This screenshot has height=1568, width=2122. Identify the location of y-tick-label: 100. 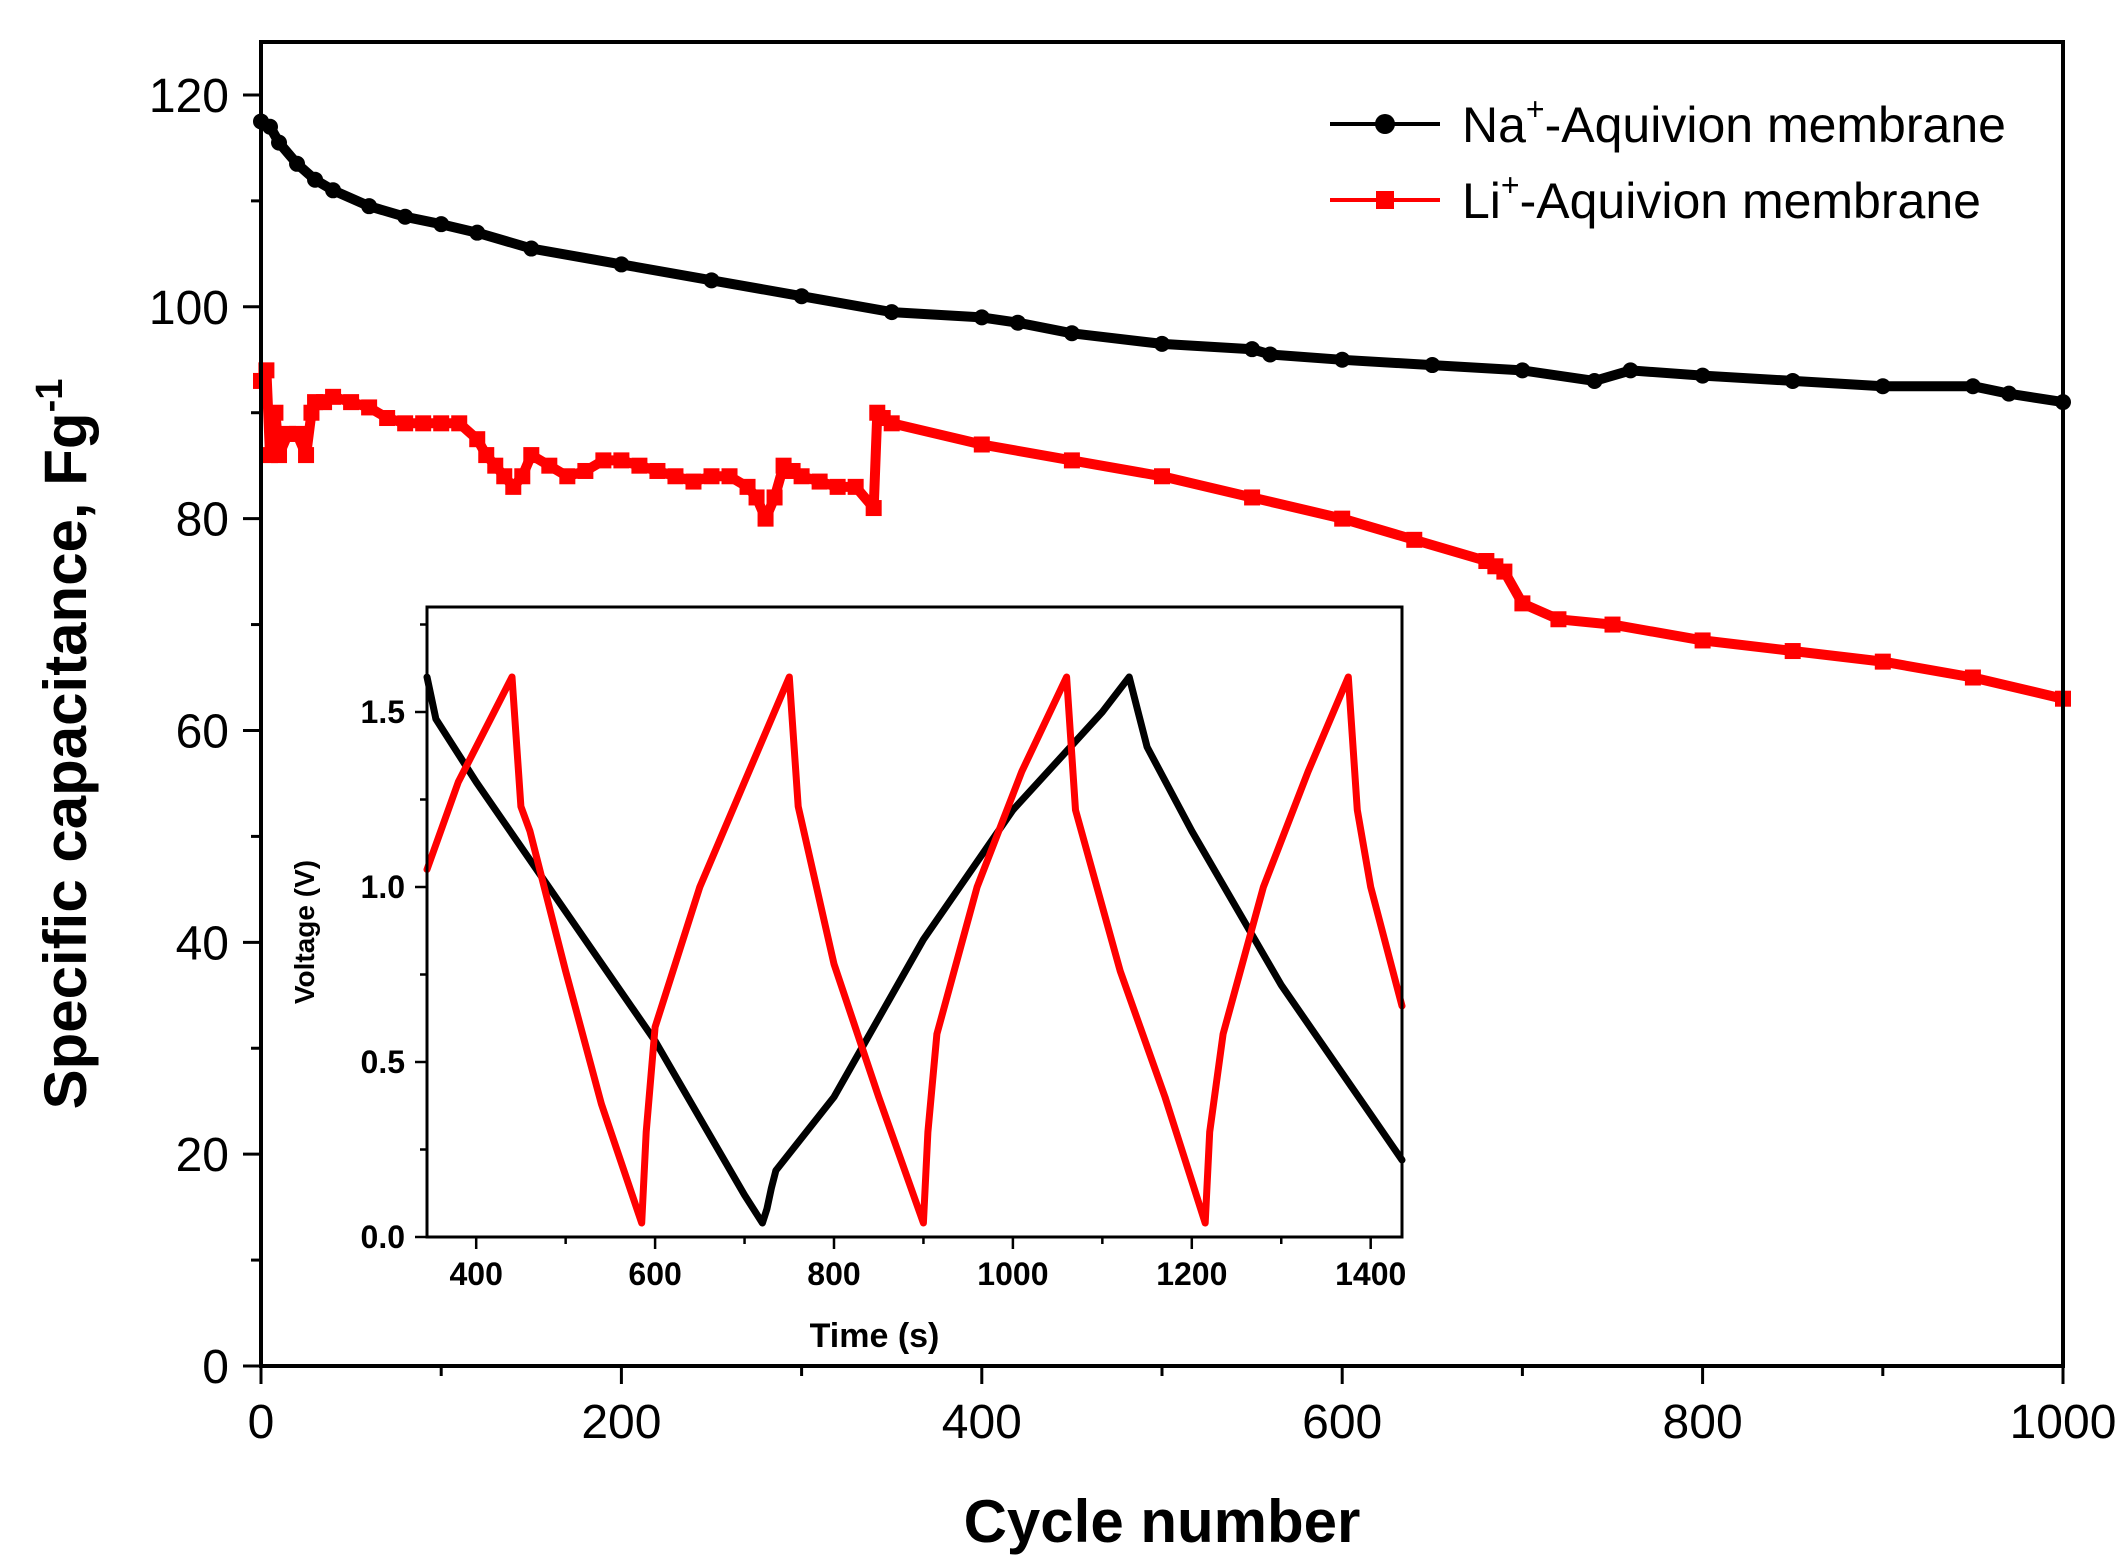
(189, 308).